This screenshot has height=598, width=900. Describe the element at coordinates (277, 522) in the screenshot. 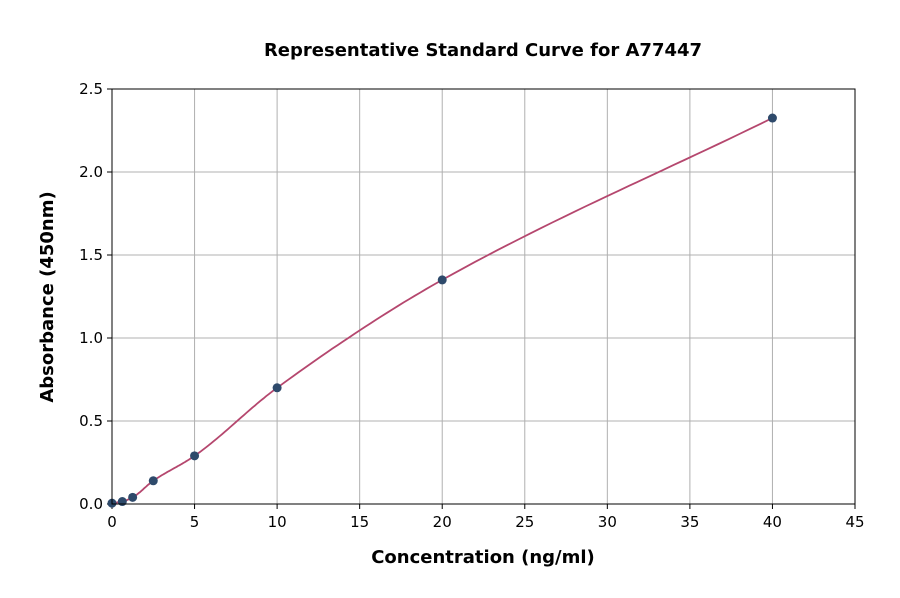

I see `x-tick-label: 10` at that location.